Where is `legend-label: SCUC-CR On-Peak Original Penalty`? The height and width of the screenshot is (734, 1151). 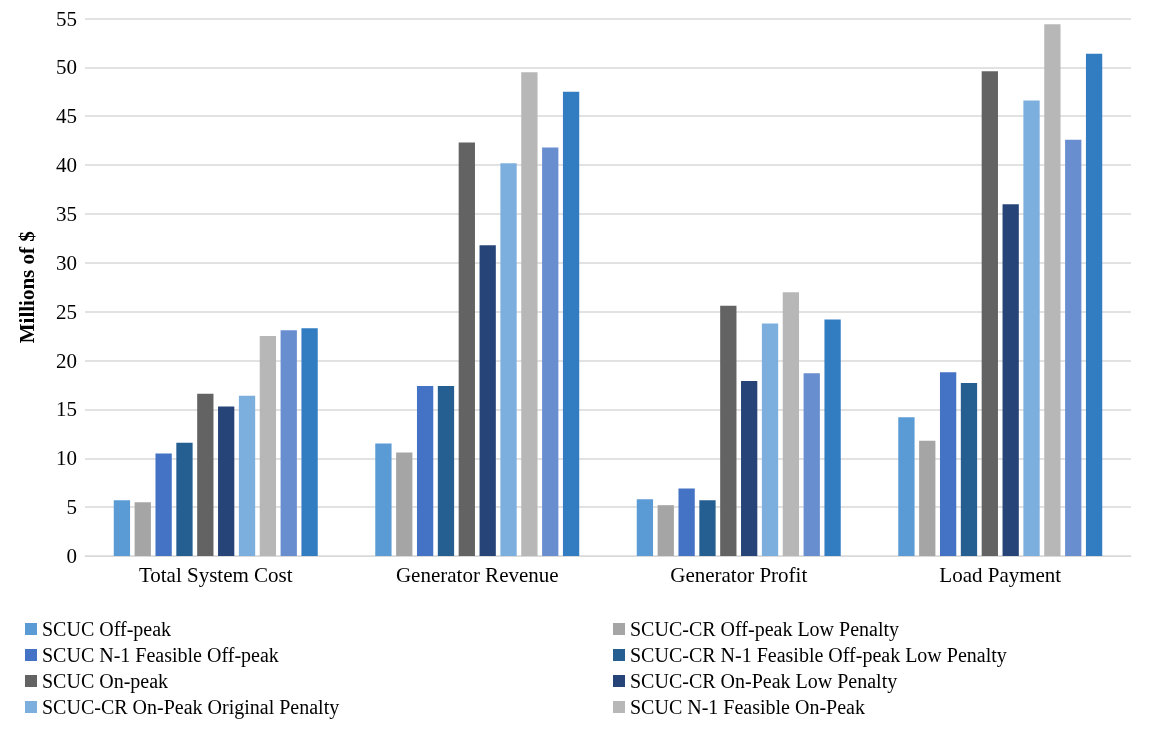 legend-label: SCUC-CR On-Peak Original Penalty is located at coordinates (191, 707).